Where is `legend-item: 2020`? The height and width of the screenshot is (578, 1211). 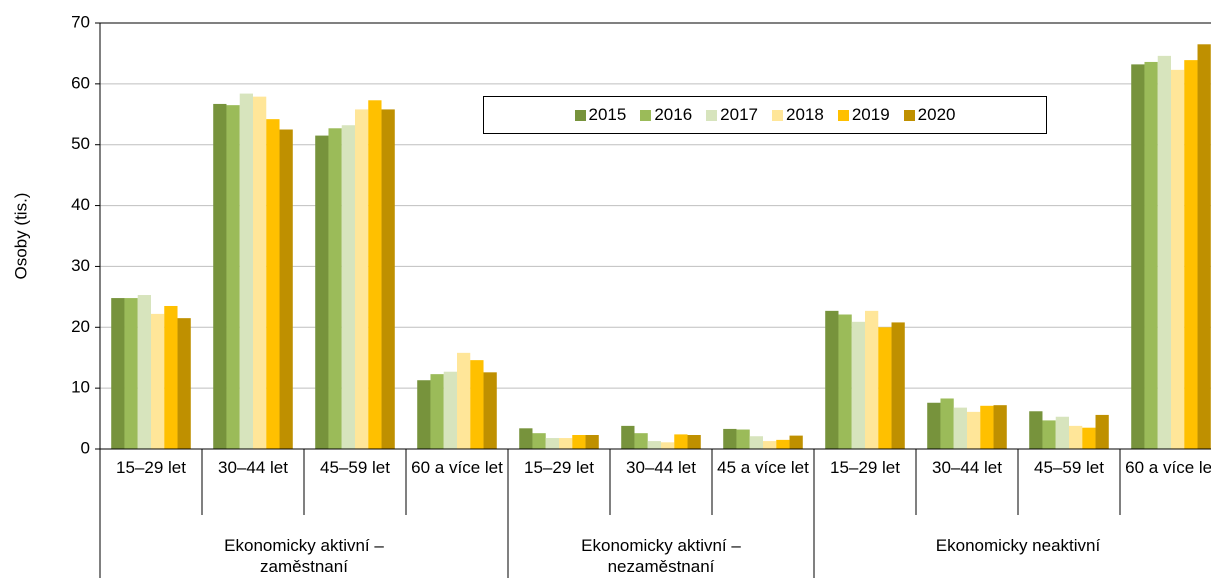 legend-item: 2020 is located at coordinates (929, 115).